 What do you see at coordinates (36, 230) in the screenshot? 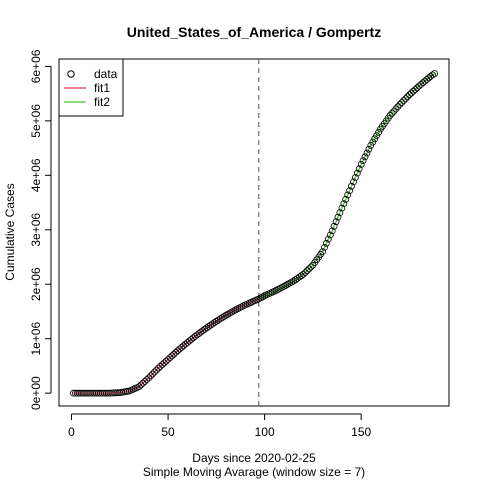
I see `y-tick-label: 3e+06` at bounding box center [36, 230].